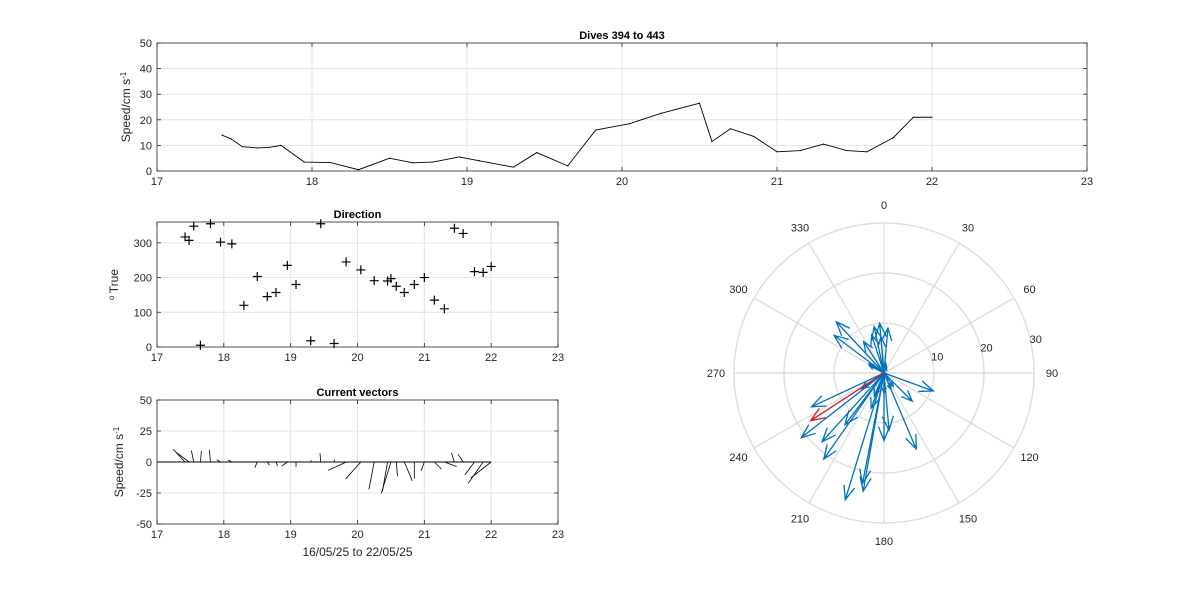 The image size is (1200, 589). Describe the element at coordinates (932, 182) in the screenshot. I see `speed-plot-xtick-label: 22` at that location.